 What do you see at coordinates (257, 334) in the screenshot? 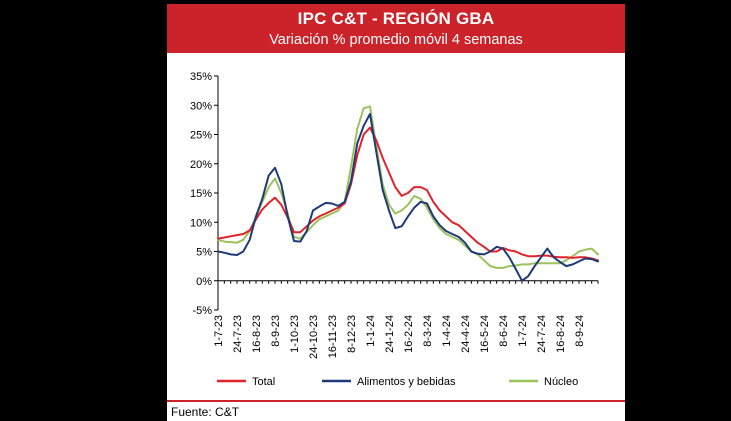
I see `x-tick-label: 16-8-23` at bounding box center [257, 334].